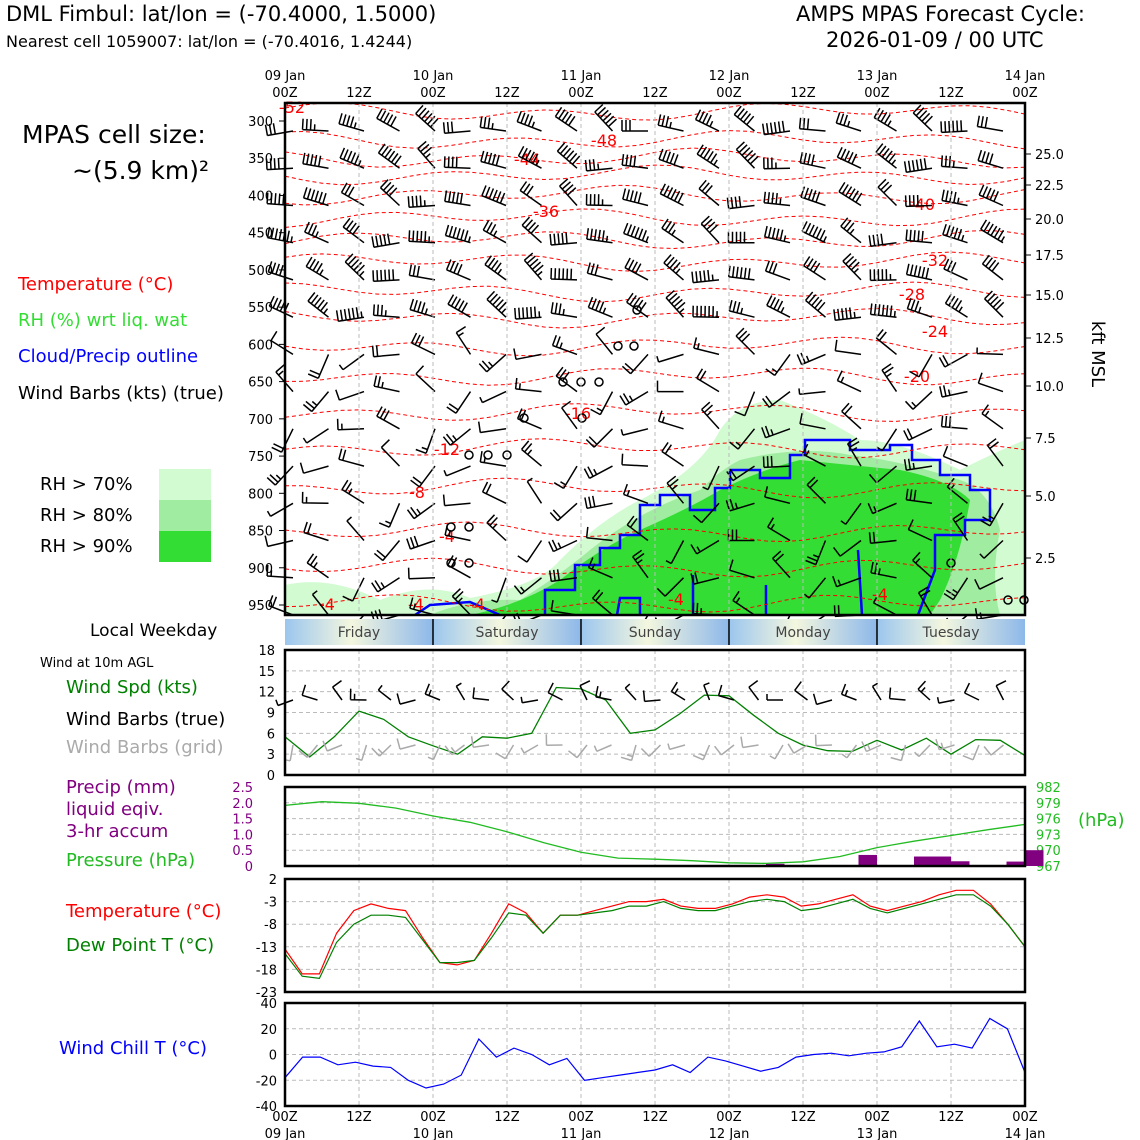 The height and width of the screenshot is (1140, 1140). Describe the element at coordinates (912, 294) in the screenshot. I see `isotherm-label: -28` at that location.